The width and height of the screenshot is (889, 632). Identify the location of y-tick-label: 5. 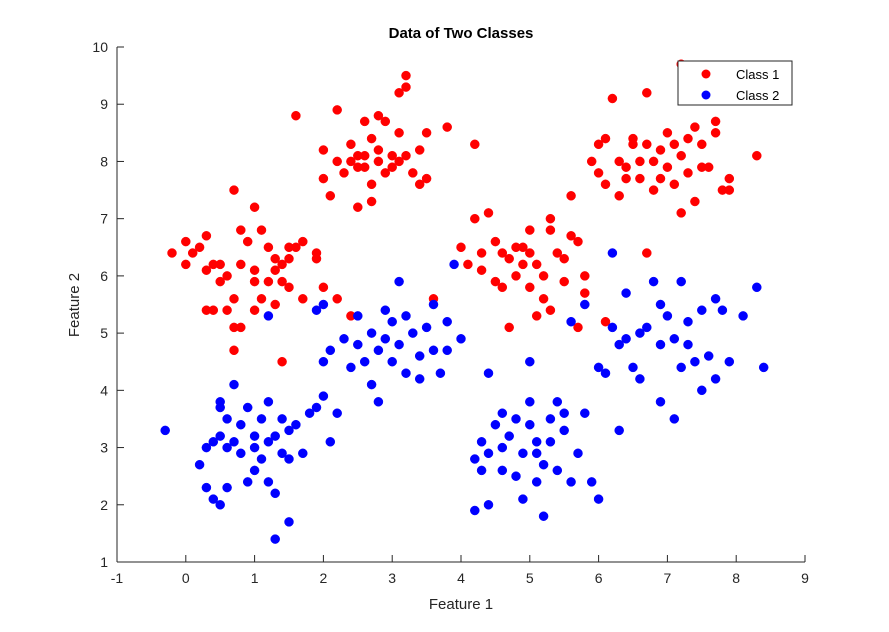
(104, 333).